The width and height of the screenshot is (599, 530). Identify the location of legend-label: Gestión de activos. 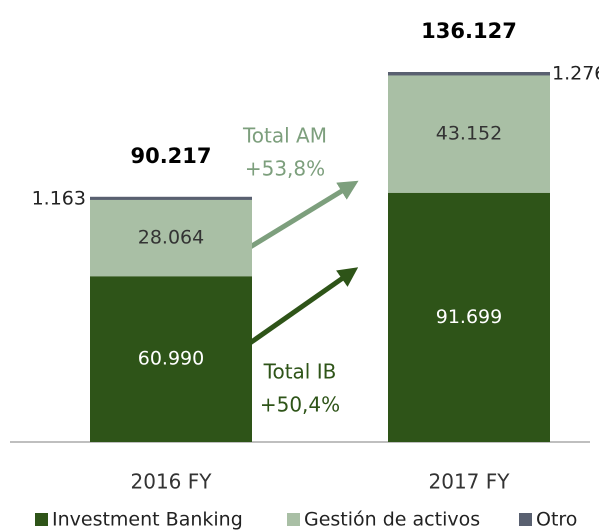
(392, 519).